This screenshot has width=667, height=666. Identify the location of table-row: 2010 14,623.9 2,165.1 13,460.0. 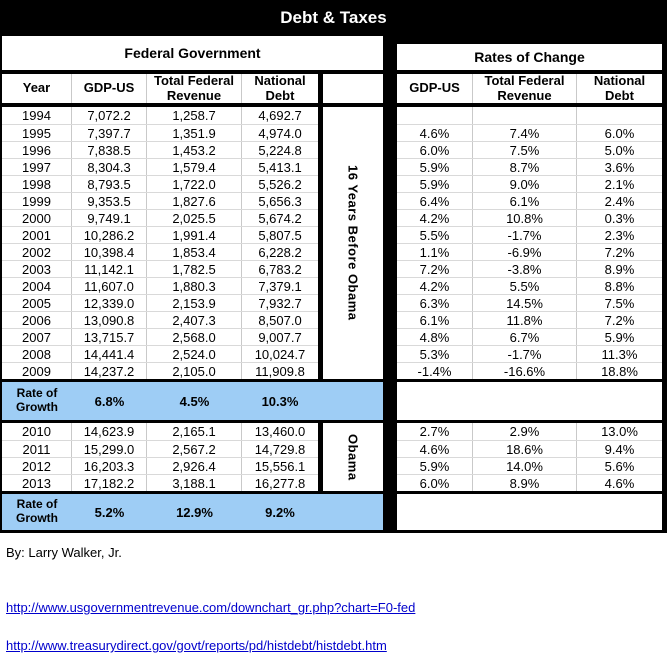
(160, 431).